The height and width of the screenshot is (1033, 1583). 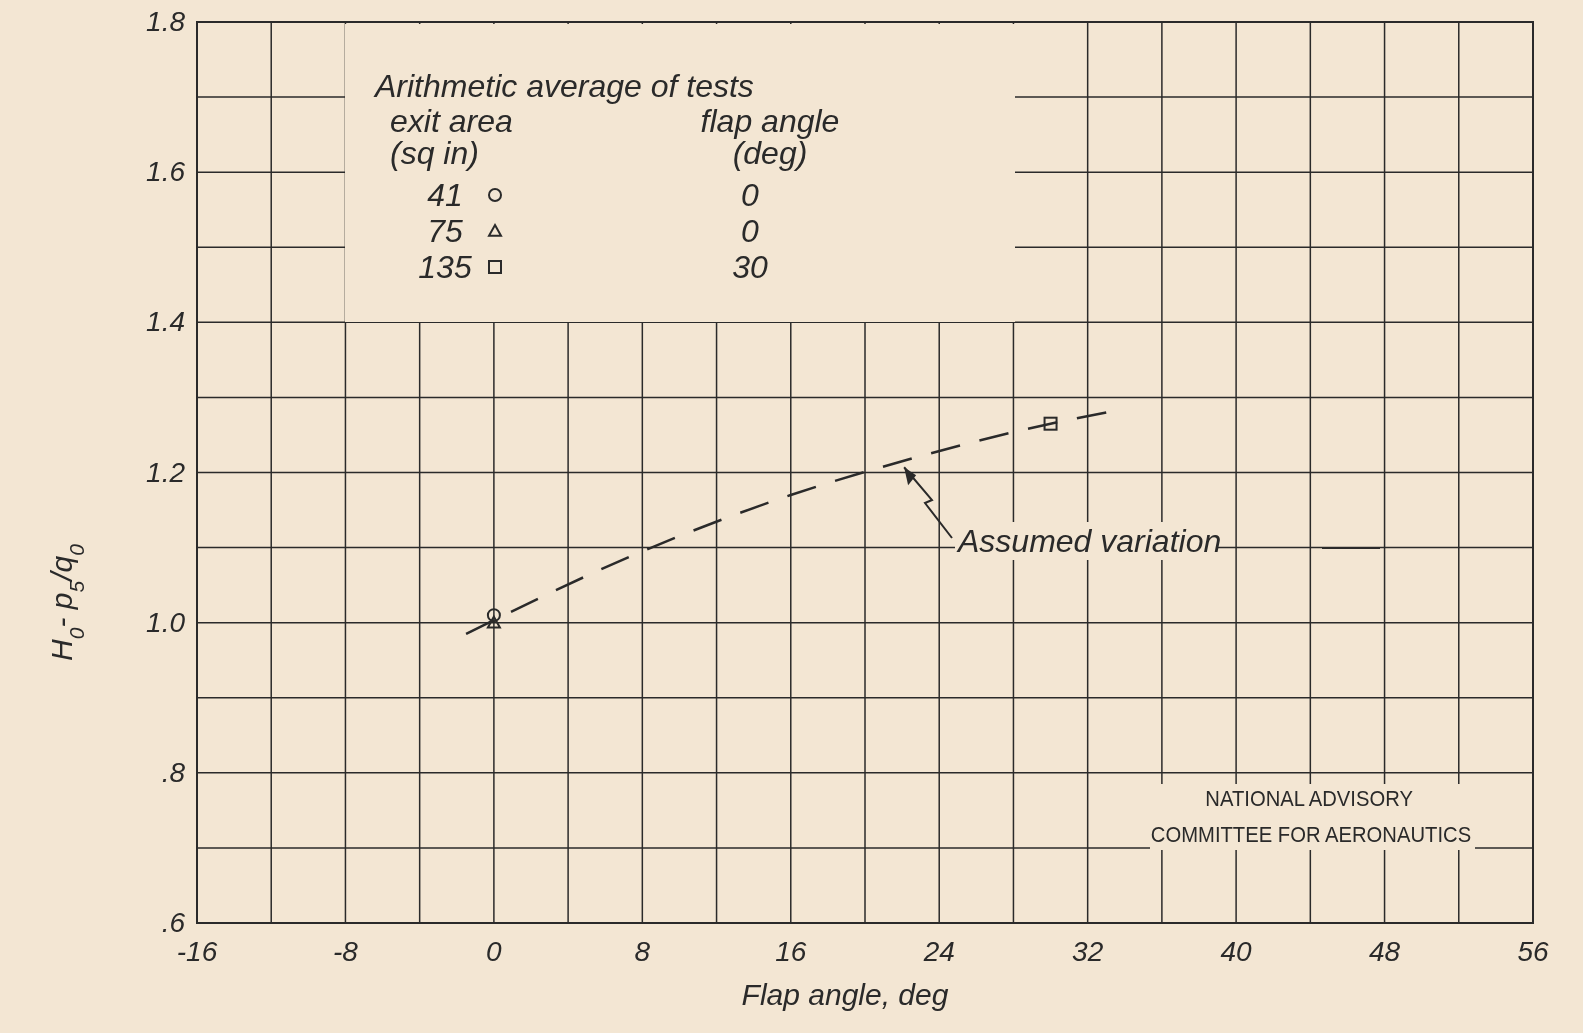 I want to click on x-tick-label: 56, so click(x=1533, y=951).